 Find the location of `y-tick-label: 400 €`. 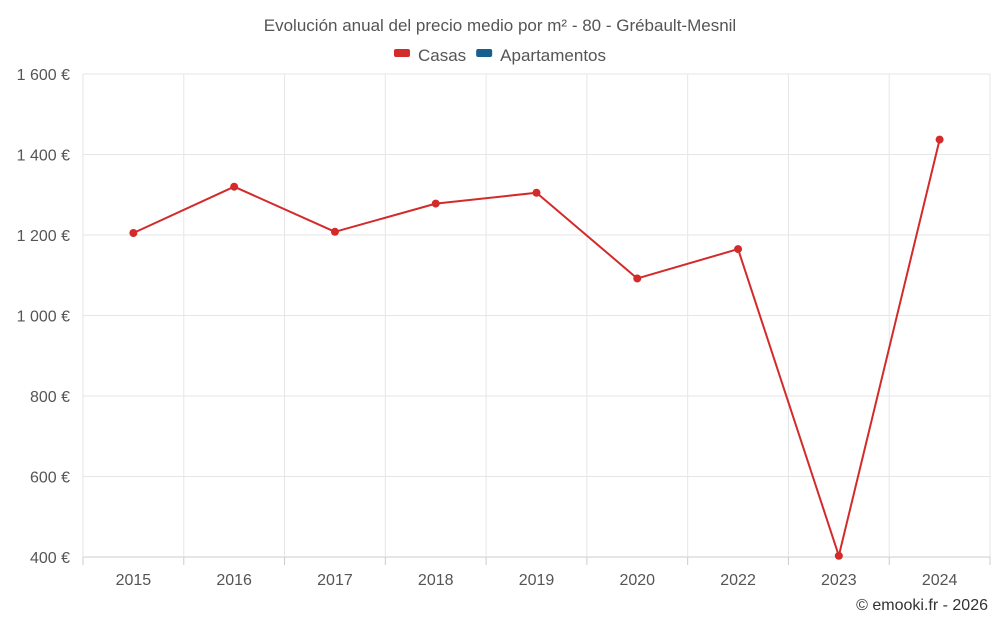

y-tick-label: 400 € is located at coordinates (50, 558).